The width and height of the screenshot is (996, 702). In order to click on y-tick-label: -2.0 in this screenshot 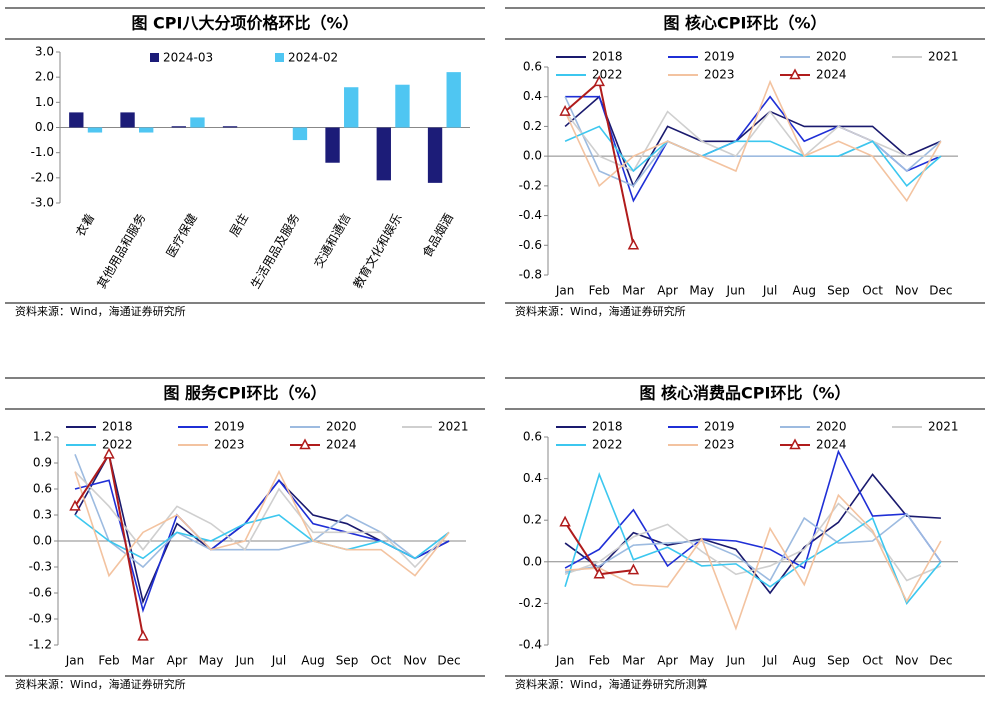, I will do `click(42, 177)`.